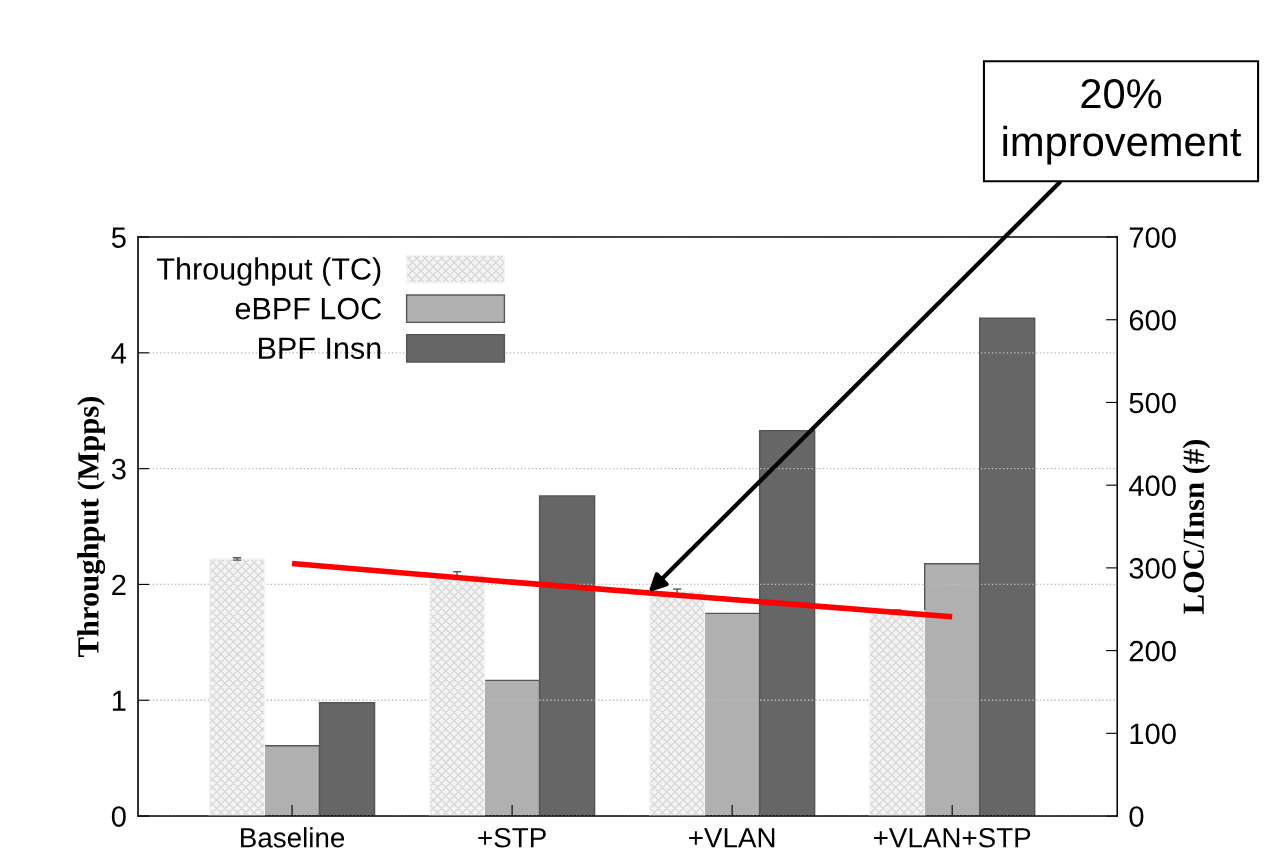 The width and height of the screenshot is (1271, 866). I want to click on y-tick-label: 1, so click(119, 700).